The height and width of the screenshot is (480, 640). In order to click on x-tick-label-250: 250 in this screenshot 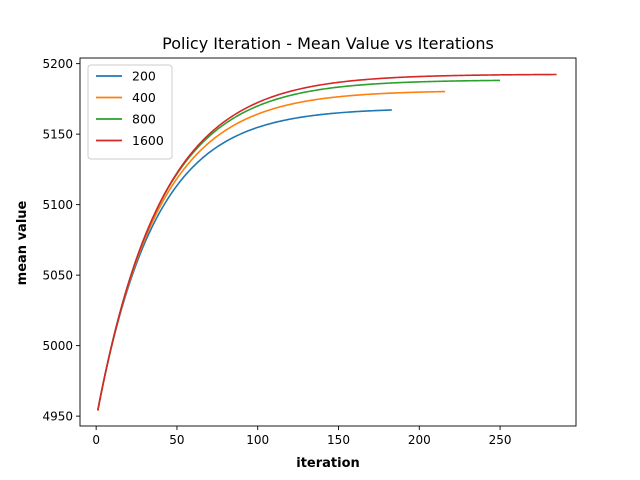, I will do `click(500, 440)`.